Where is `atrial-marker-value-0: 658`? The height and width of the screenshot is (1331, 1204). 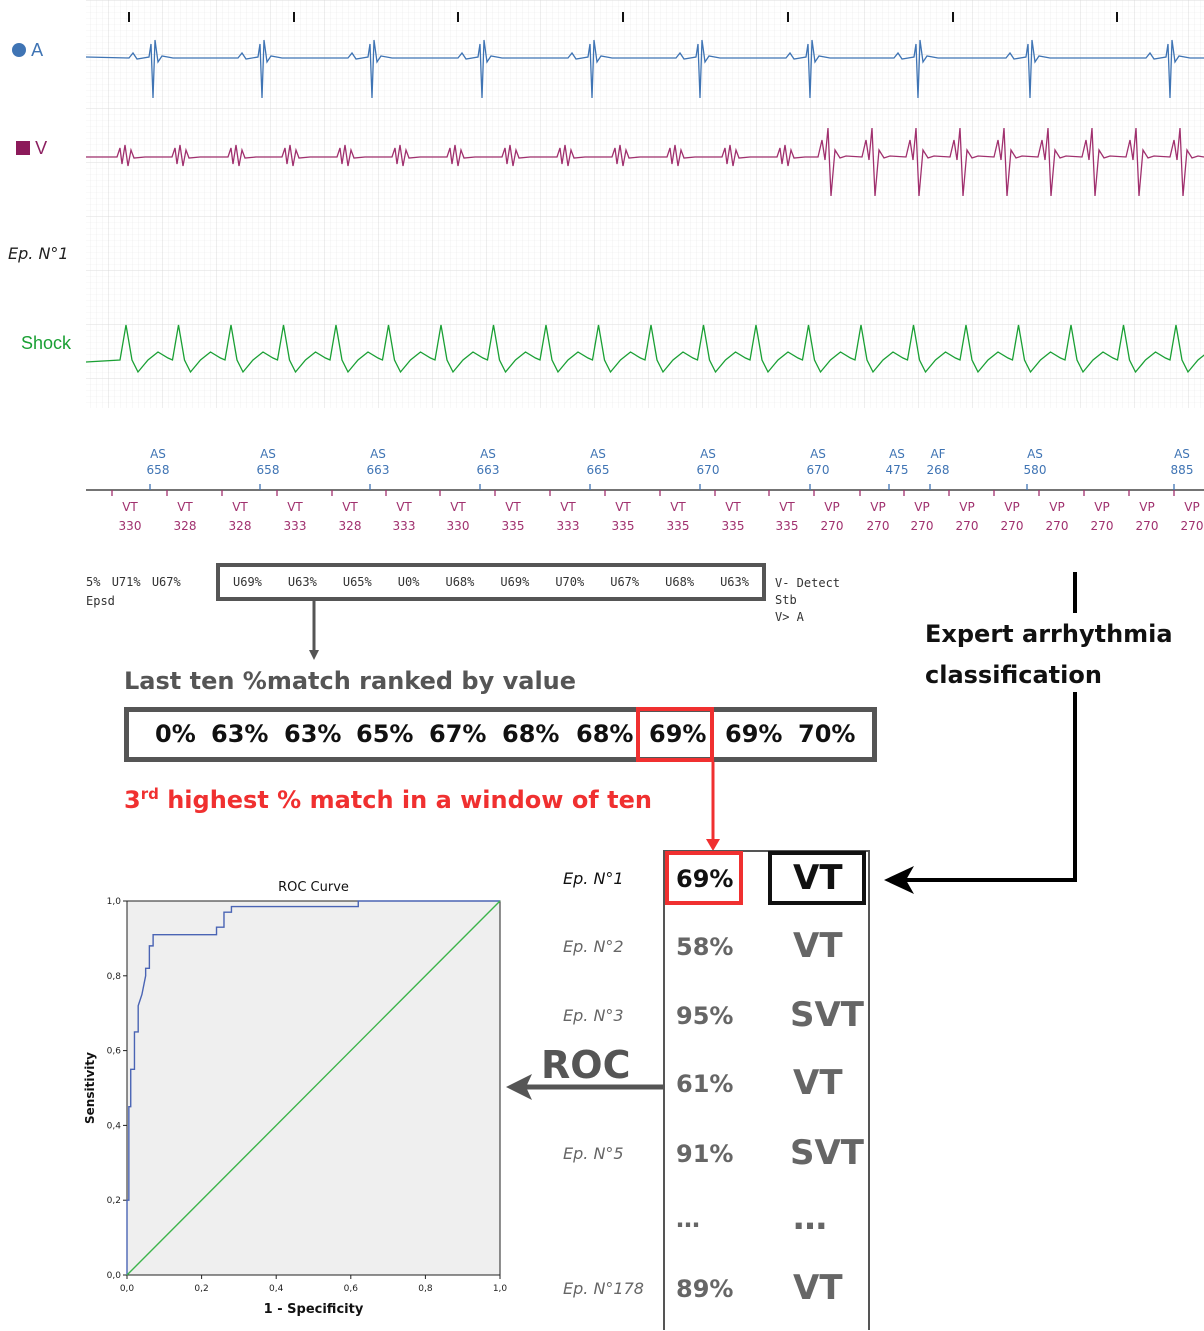
atrial-marker-value-0: 658 is located at coordinates (158, 470).